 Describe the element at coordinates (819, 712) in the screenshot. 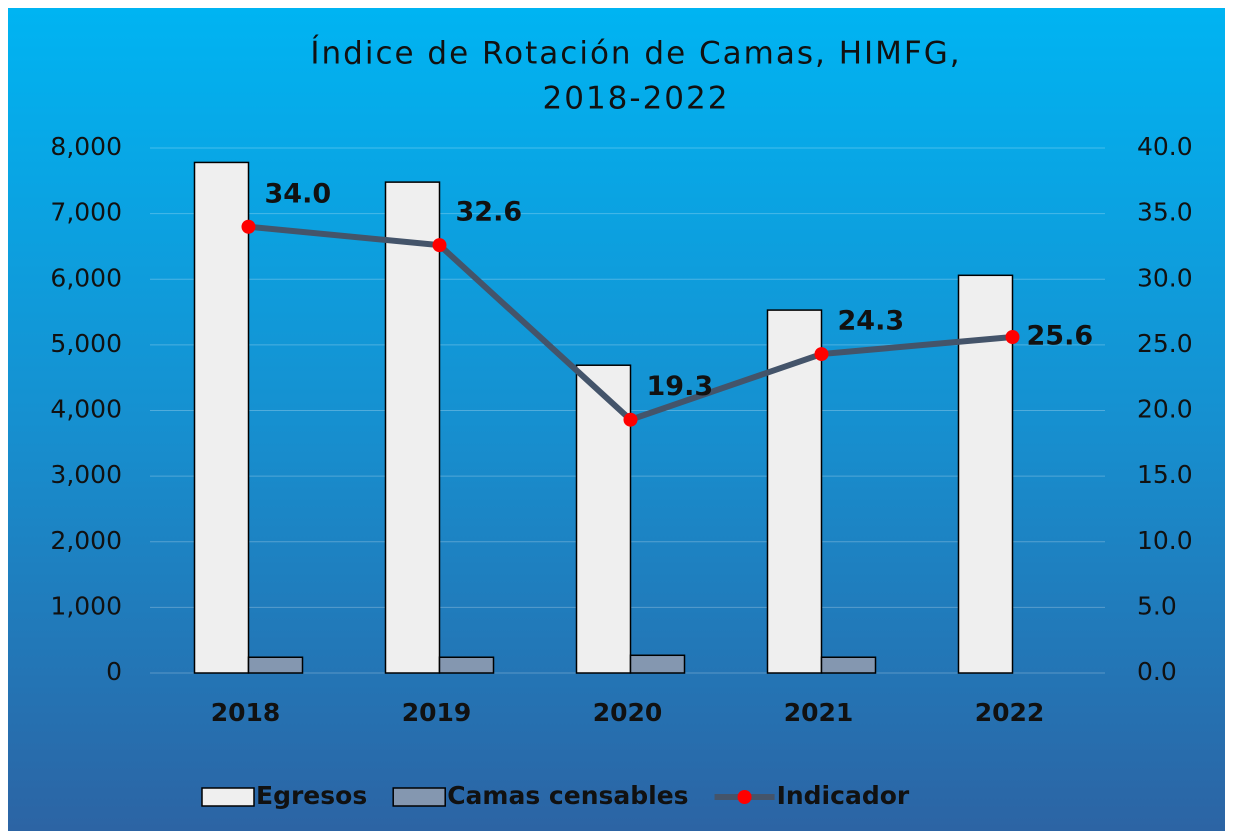

I see `x-tick-label: 2021` at that location.